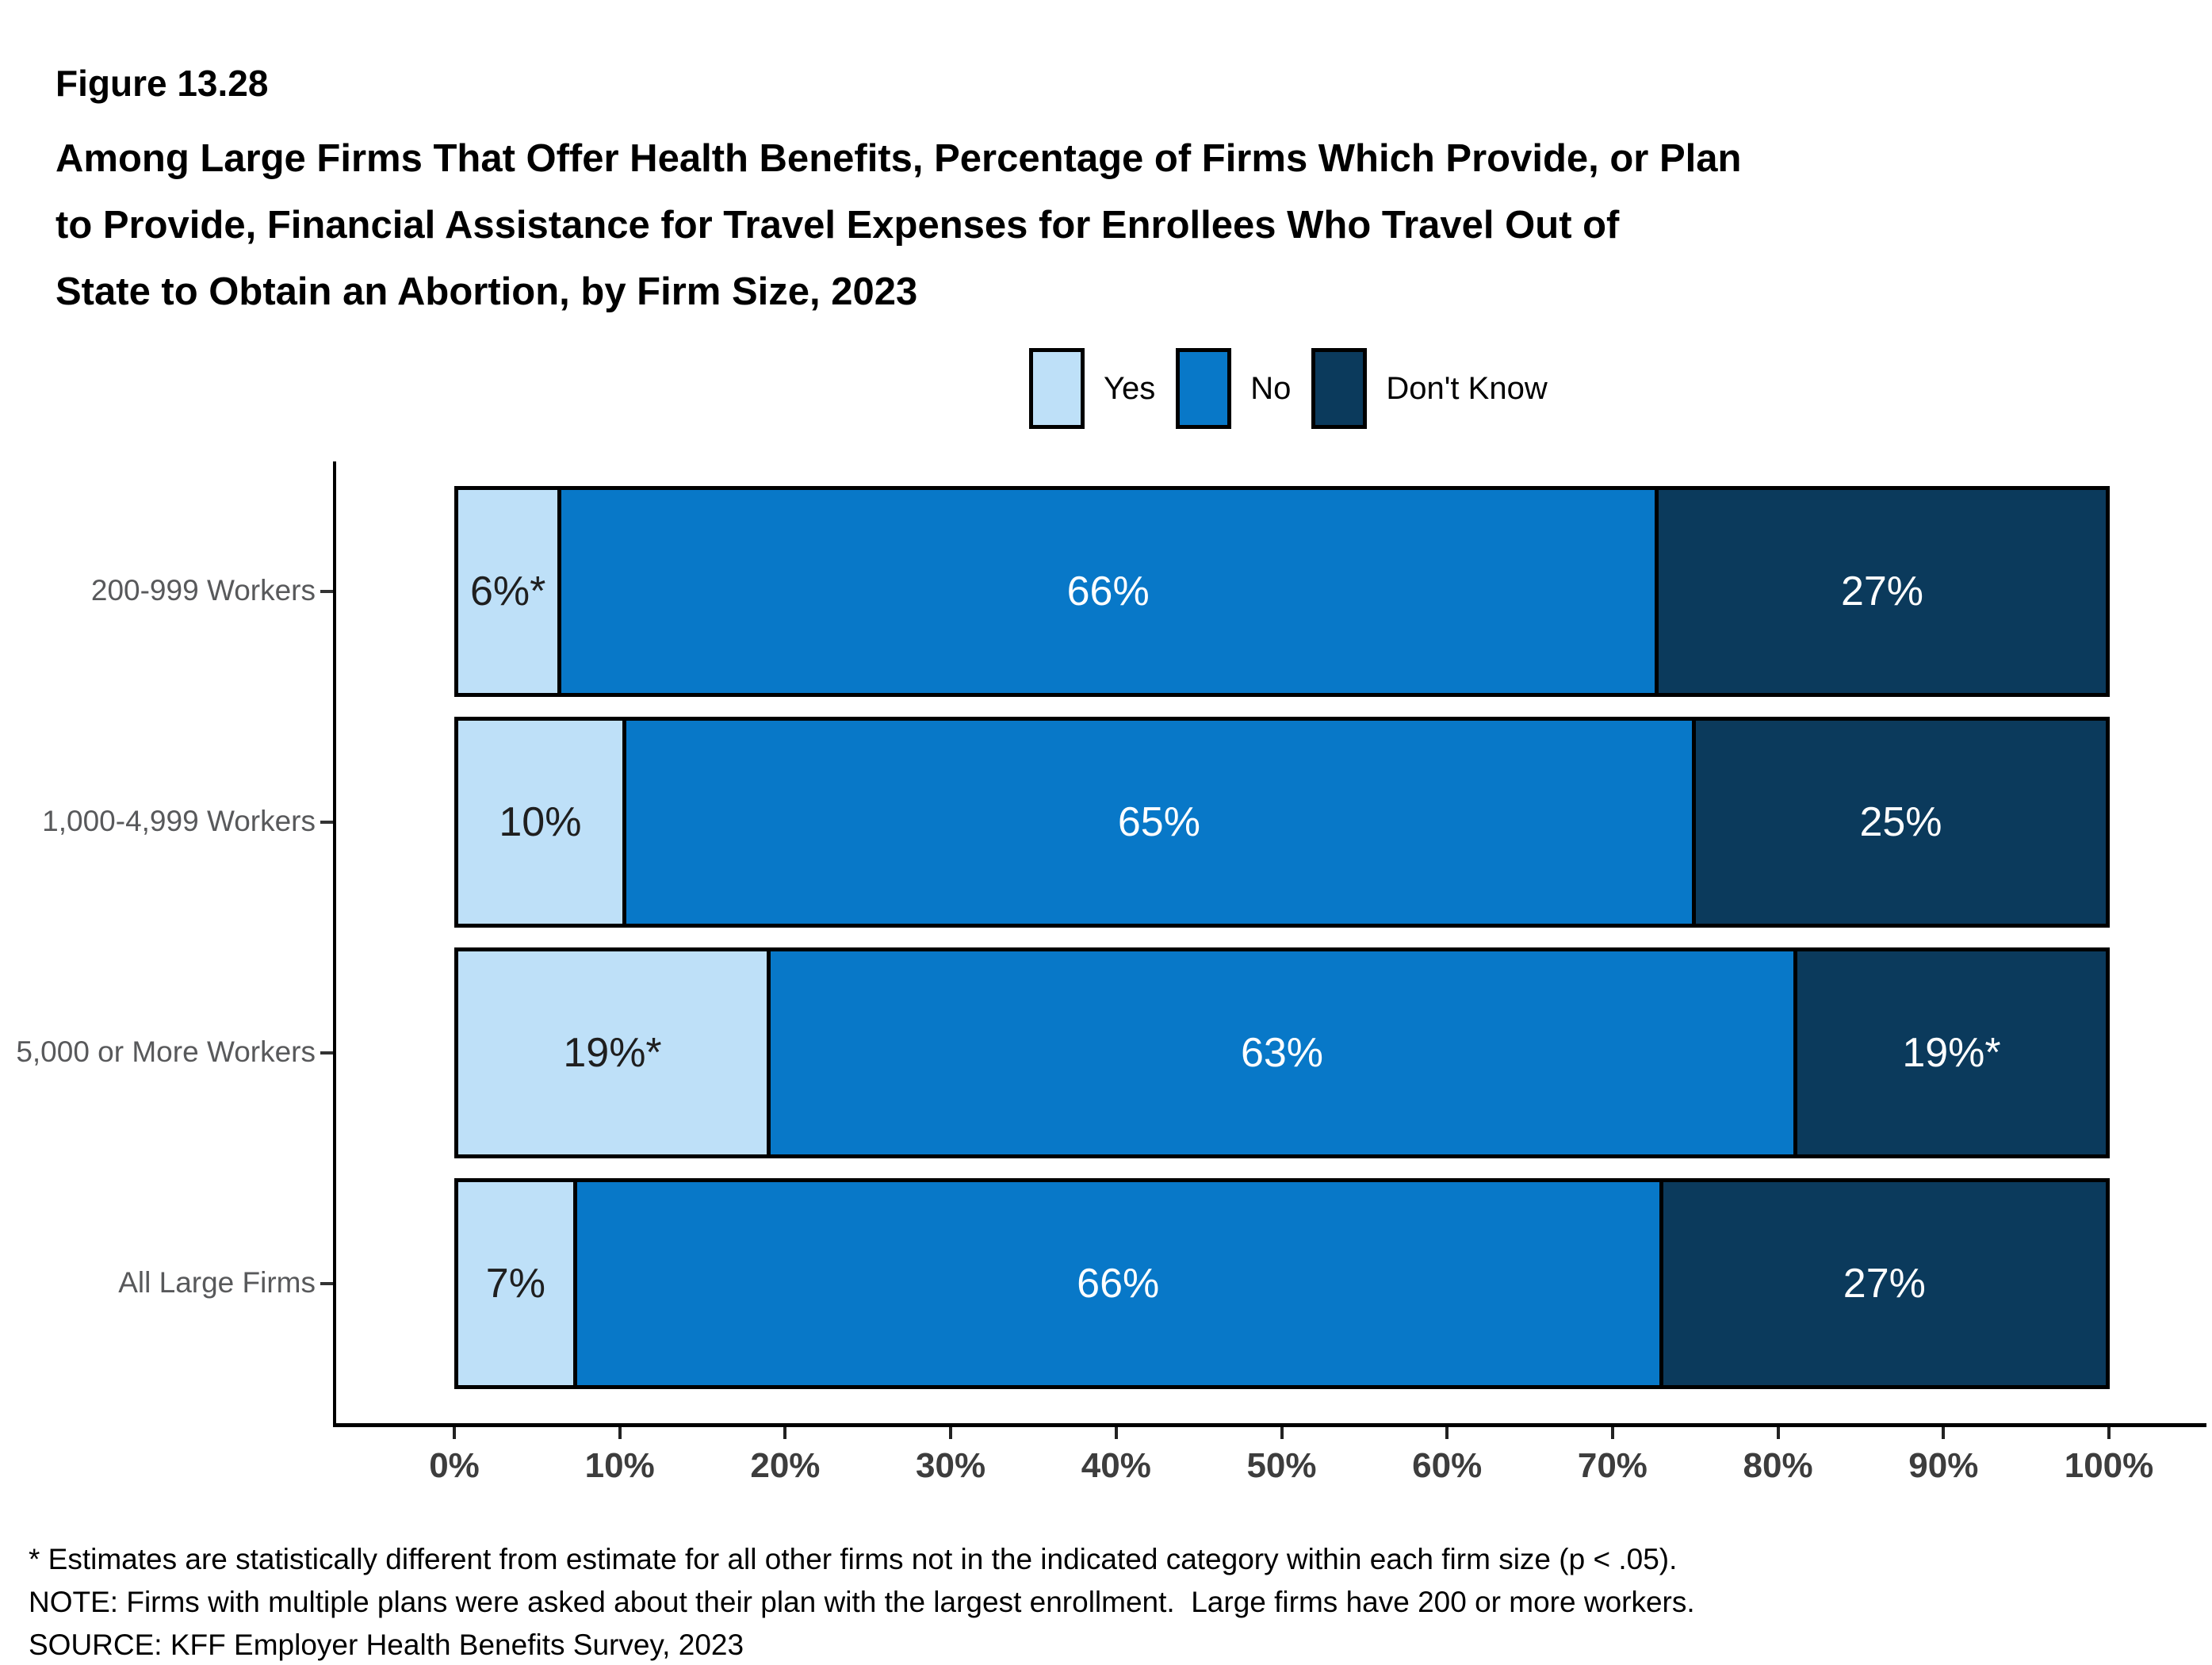  Describe the element at coordinates (1092, 388) in the screenshot. I see `legend-item-yes: Yes` at that location.